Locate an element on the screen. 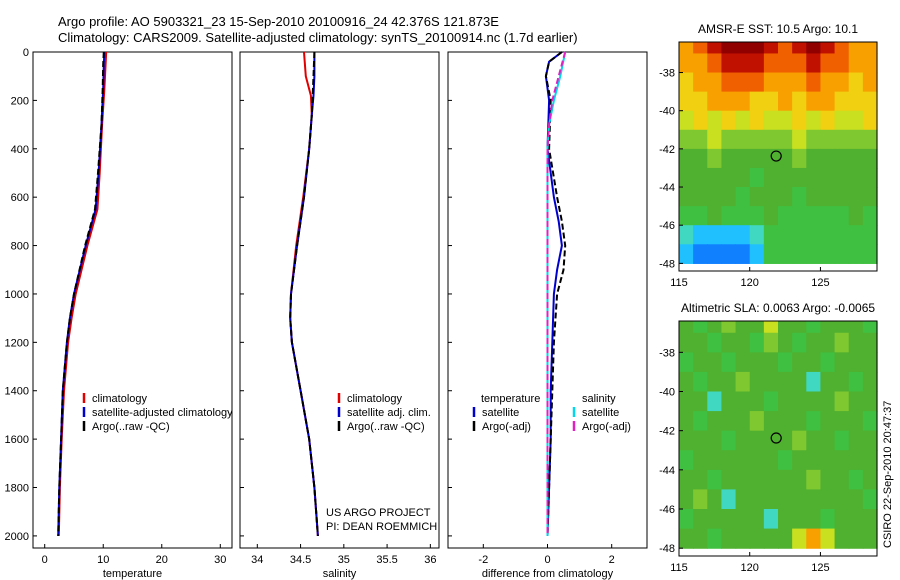  diff-legend-salinity-heading: salinity is located at coordinates (599, 399).